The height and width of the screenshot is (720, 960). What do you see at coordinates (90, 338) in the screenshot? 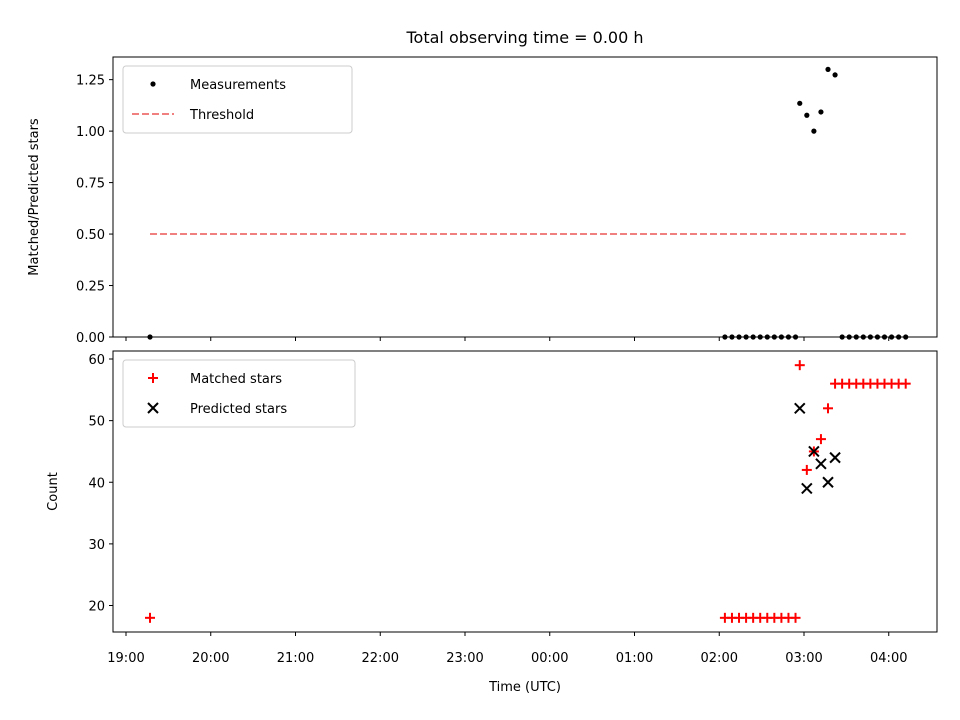
I see `y-tick-label: 0.00` at bounding box center [90, 338].